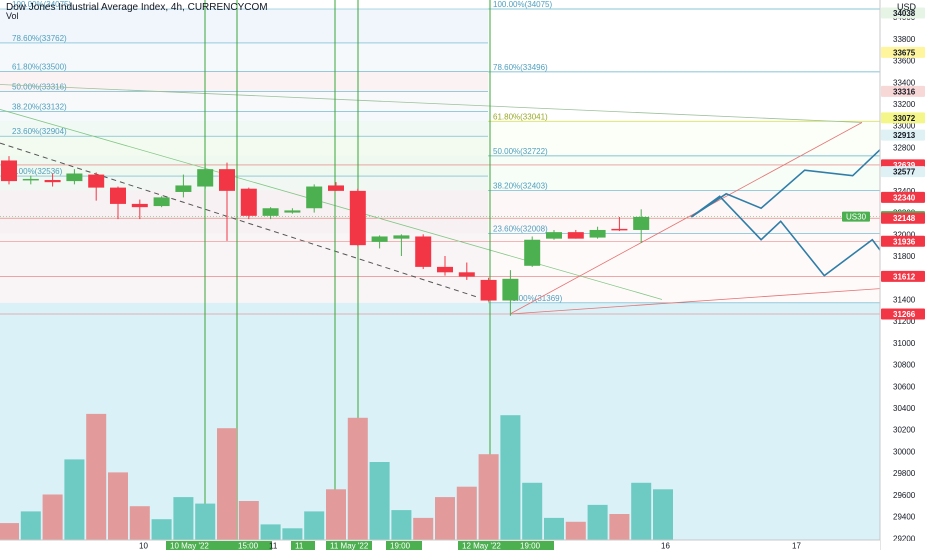 This screenshot has height=550, width=932. What do you see at coordinates (904, 165) in the screenshot?
I see `price-label: 32639` at bounding box center [904, 165].